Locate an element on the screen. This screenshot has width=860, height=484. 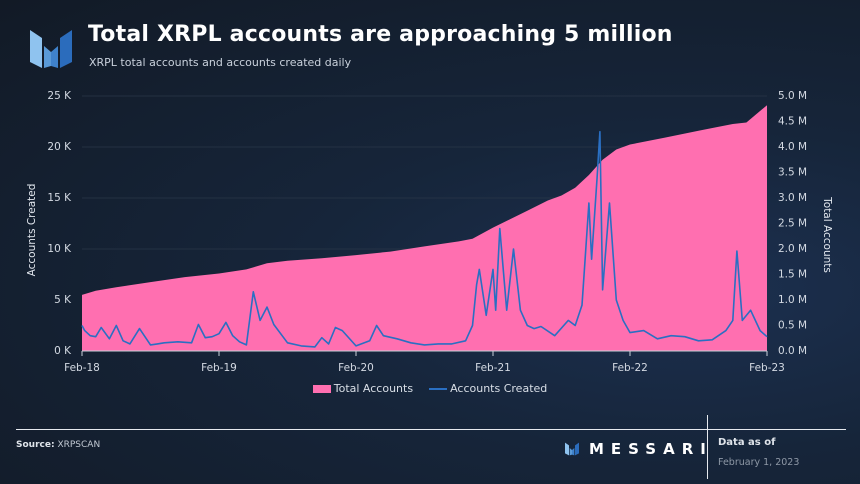
svg-text: 1.0 M is located at coordinates (792, 300).